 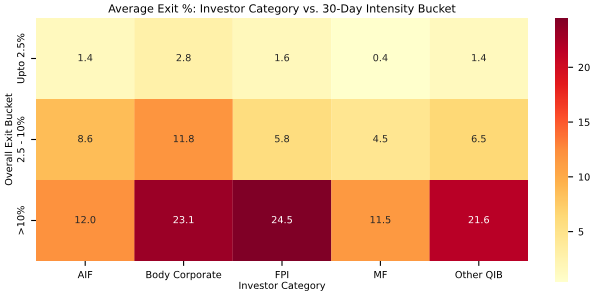 What do you see at coordinates (85, 138) in the screenshot?
I see `data-label: 8.6` at bounding box center [85, 138].